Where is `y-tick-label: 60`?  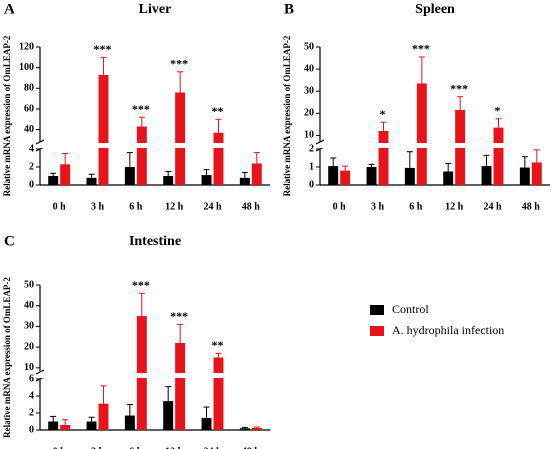
y-tick-label: 60 is located at coordinates (29, 108).